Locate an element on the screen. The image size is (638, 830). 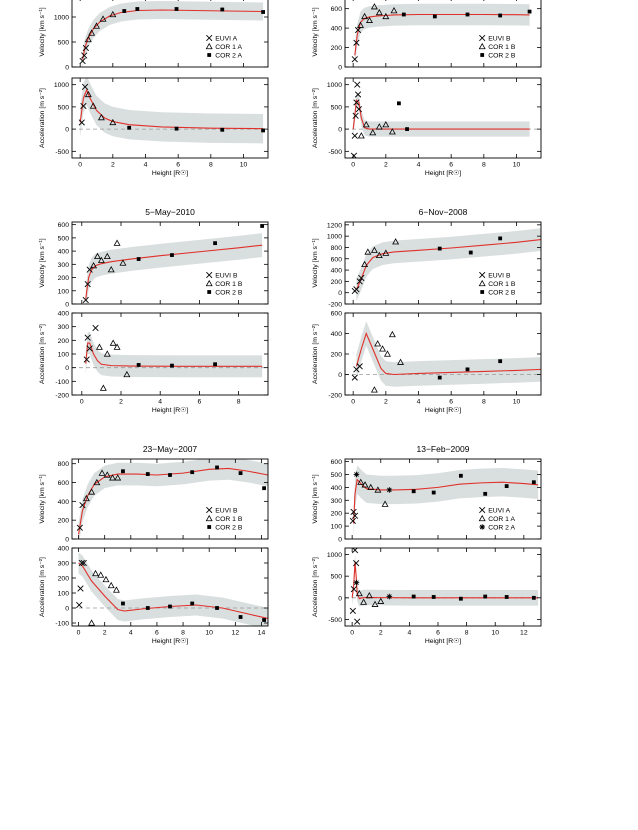
y-axis-label: Acceleration [m s⁻²] is located at coordinates (315, 354).